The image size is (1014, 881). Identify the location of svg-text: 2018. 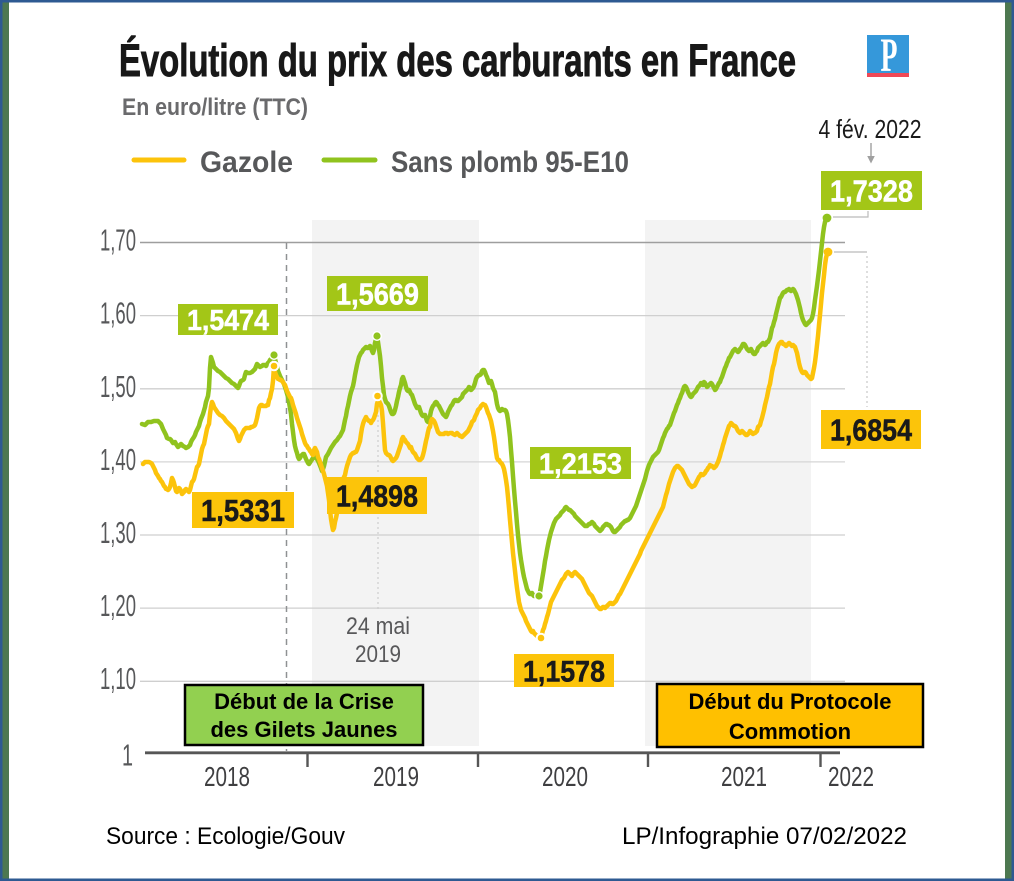
(227, 776).